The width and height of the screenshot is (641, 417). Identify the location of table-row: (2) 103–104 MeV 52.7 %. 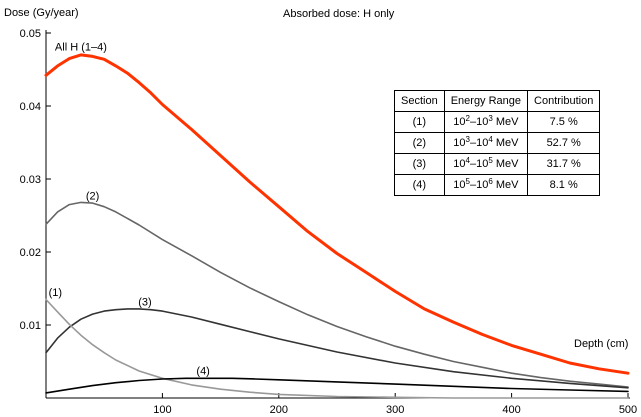
(497, 143).